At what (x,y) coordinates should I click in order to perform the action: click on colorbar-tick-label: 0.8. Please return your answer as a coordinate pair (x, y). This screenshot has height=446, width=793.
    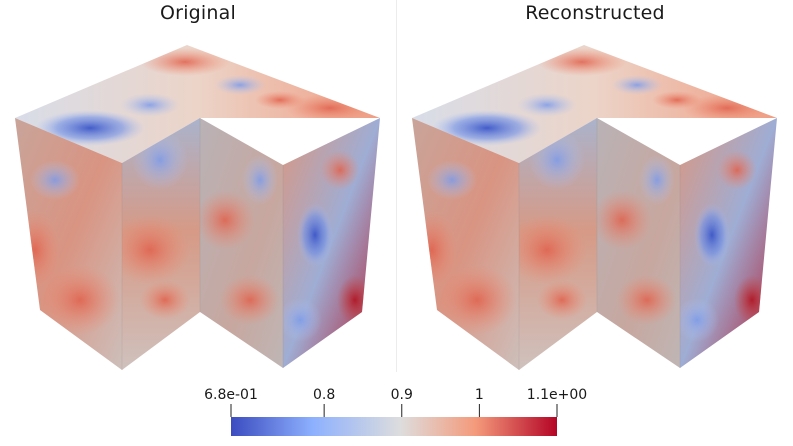
    Looking at the image, I should click on (324, 395).